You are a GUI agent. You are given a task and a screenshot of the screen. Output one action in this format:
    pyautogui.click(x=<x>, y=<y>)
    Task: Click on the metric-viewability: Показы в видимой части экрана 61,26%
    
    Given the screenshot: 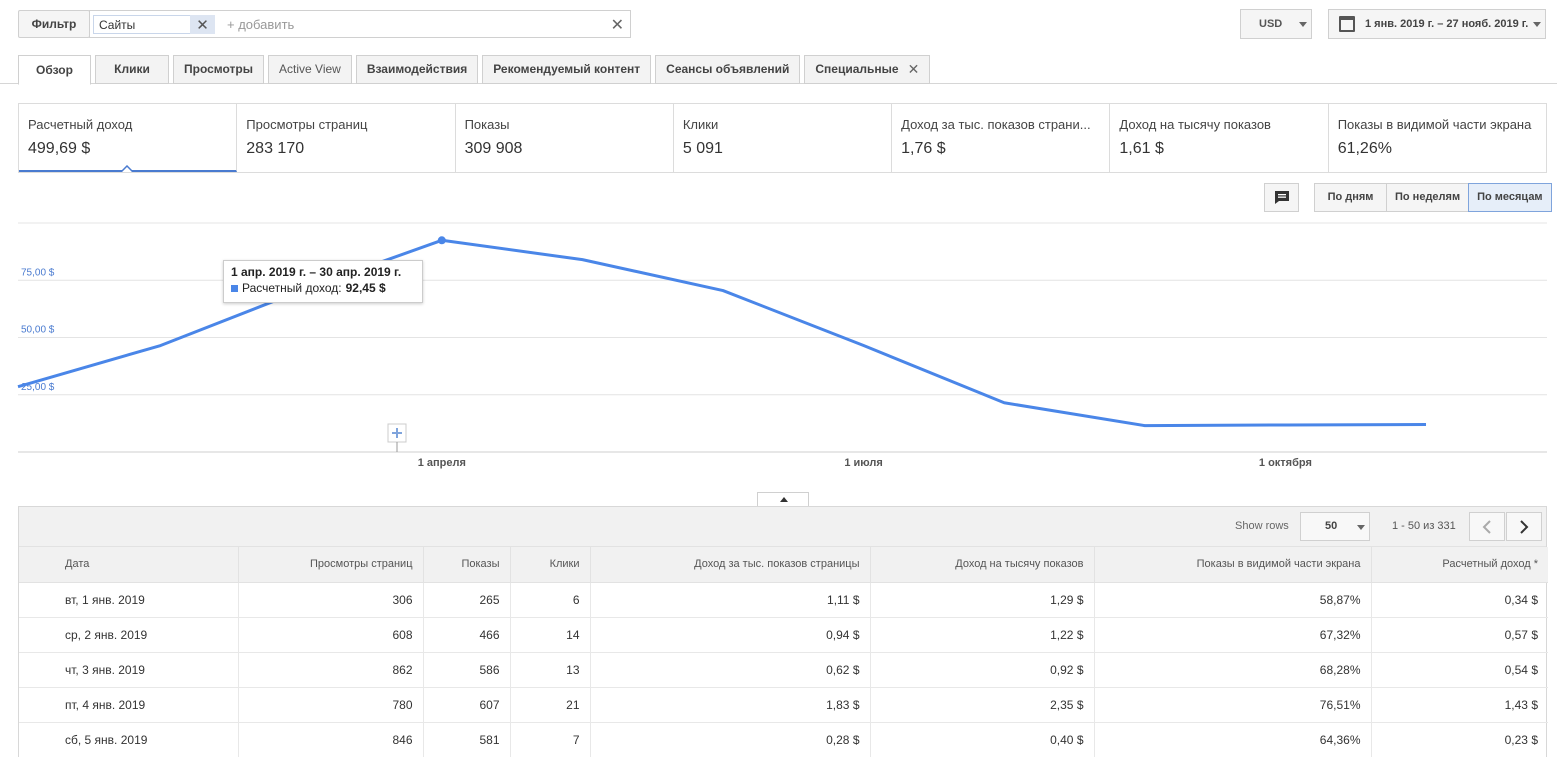 What is the action you would take?
    pyautogui.click(x=1437, y=138)
    